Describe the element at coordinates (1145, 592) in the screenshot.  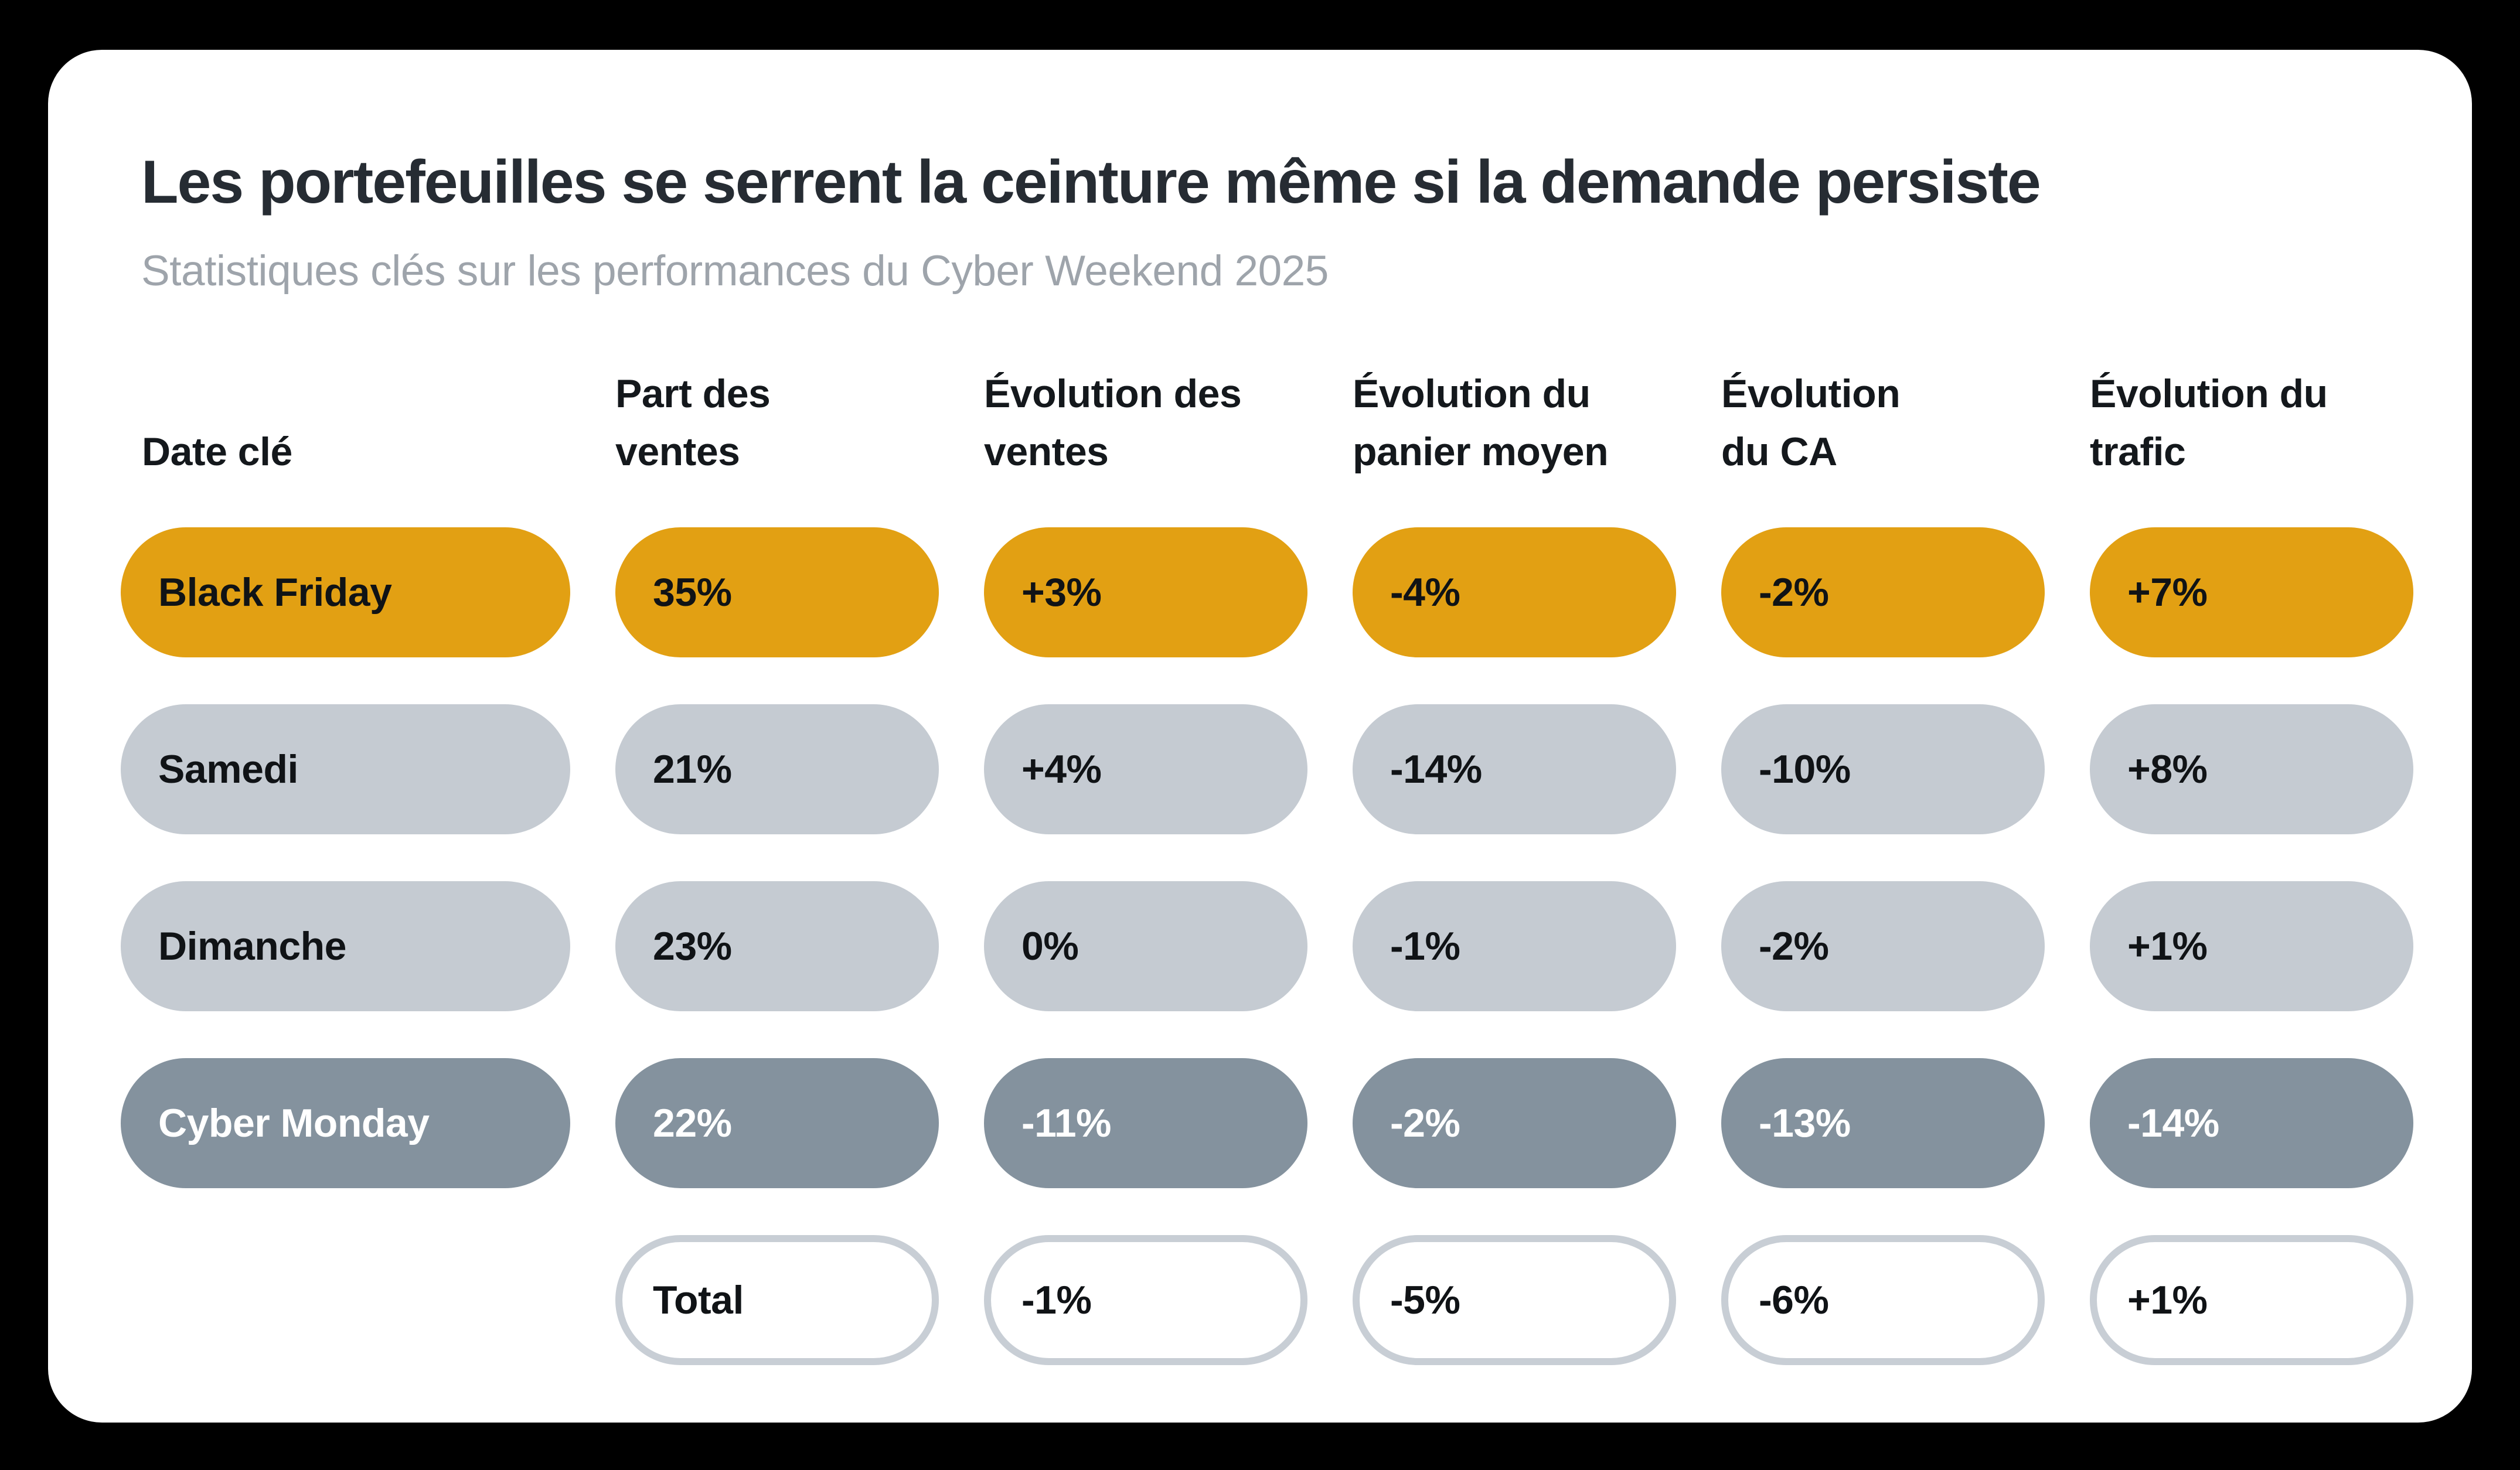
I see `value-pill: +3%` at that location.